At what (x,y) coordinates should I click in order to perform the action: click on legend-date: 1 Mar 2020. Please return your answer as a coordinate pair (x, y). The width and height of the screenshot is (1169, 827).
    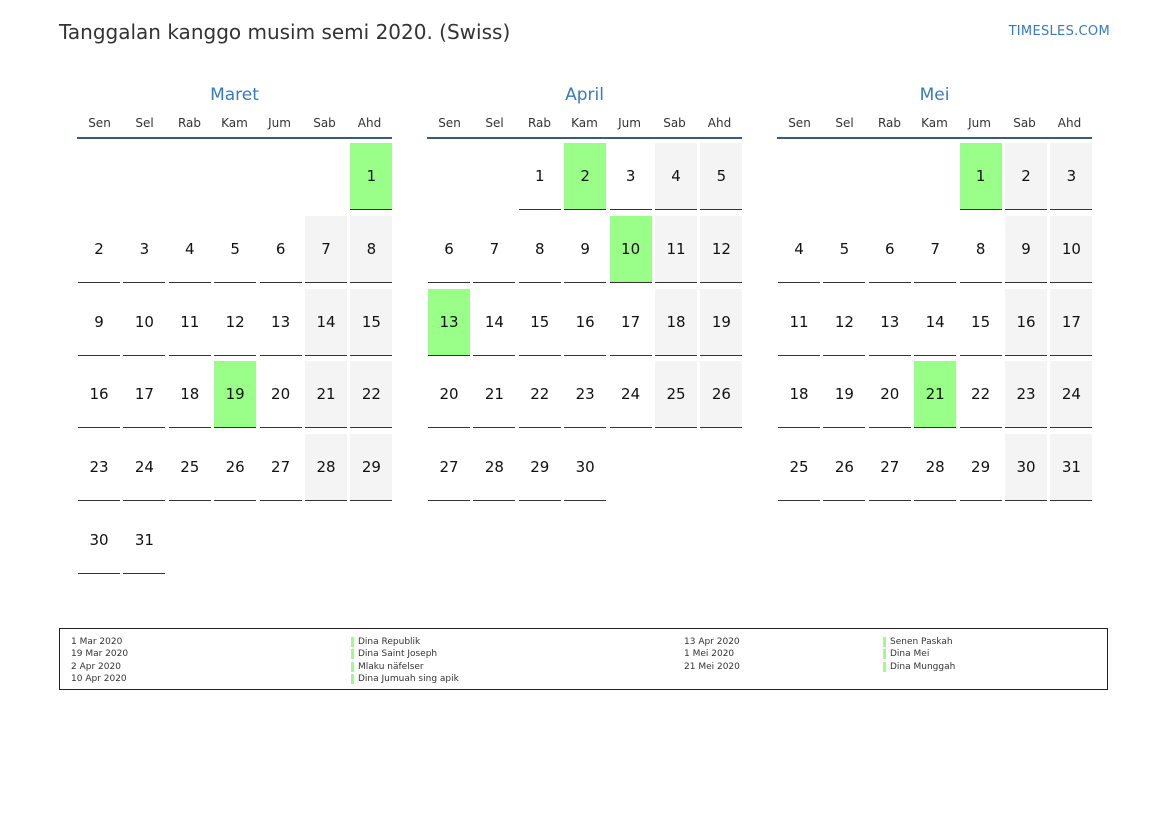
    Looking at the image, I should click on (97, 642).